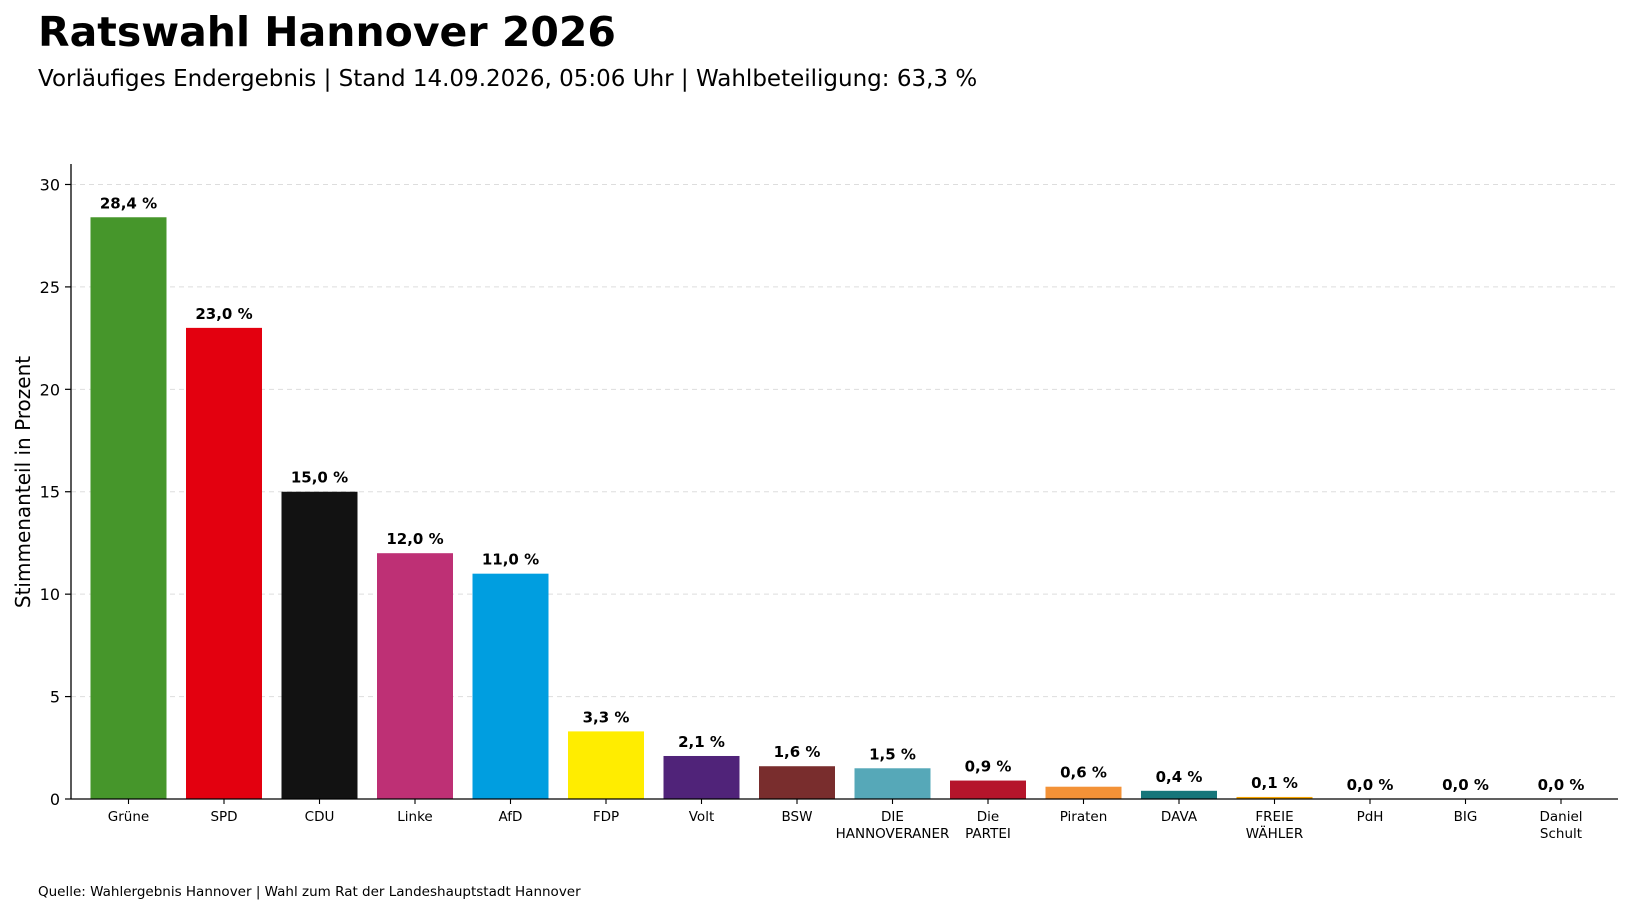 This screenshot has height=912, width=1626. I want to click on x-tick-label: PARTEI, so click(988, 834).